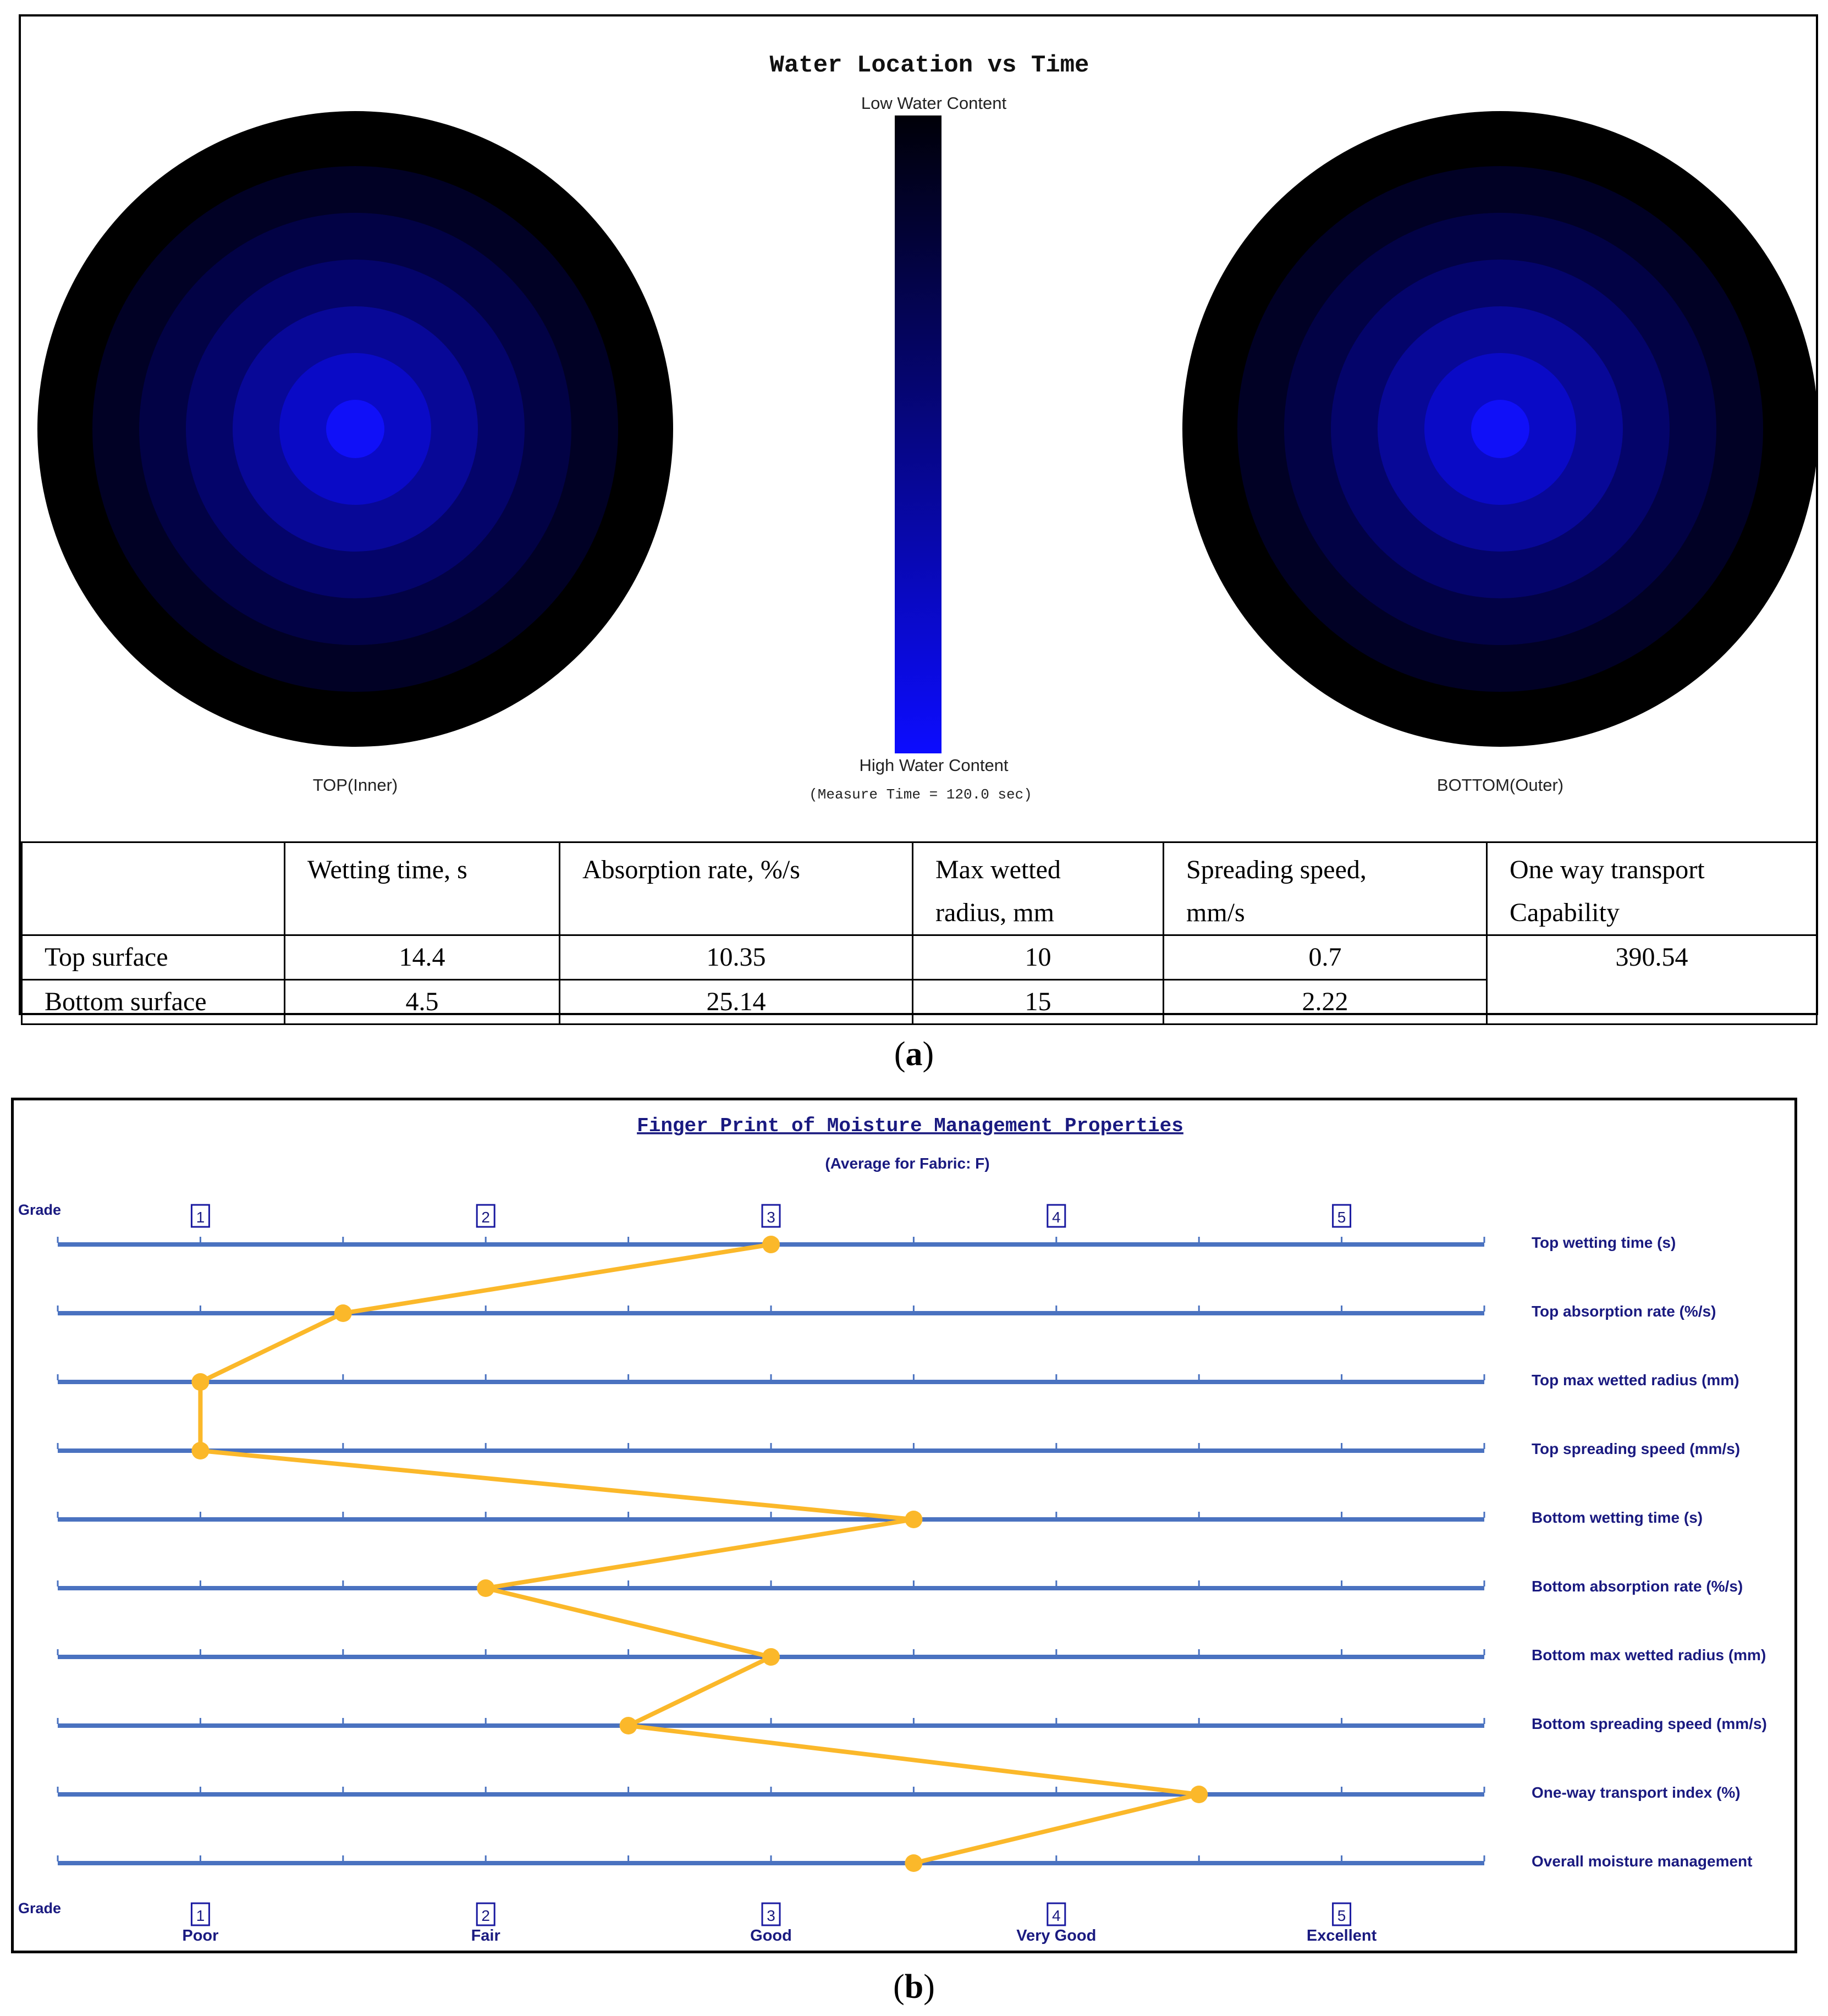 The width and height of the screenshot is (1828, 2016). I want to click on table-cell: 0.7, so click(1325, 957).